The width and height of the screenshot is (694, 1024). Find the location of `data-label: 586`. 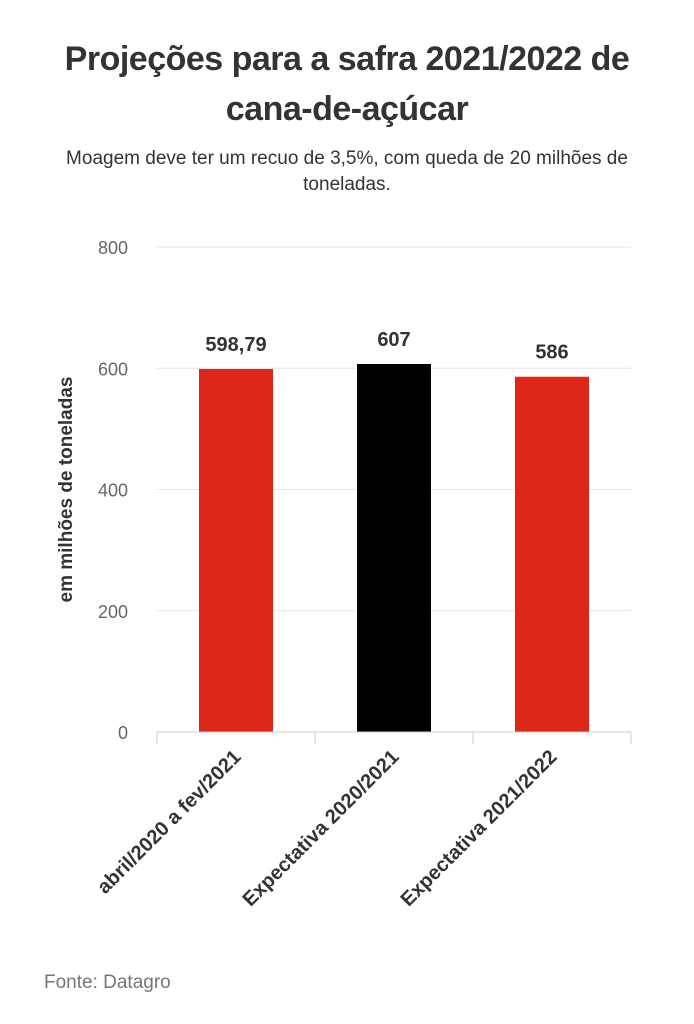

data-label: 586 is located at coordinates (551, 353).